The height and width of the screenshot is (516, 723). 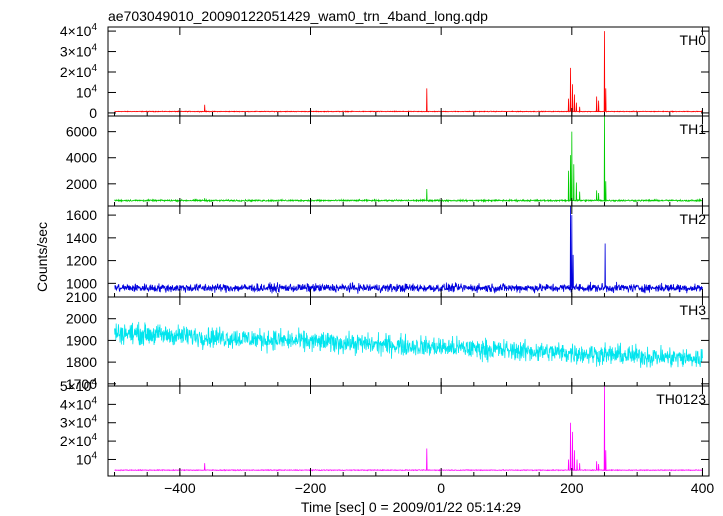 What do you see at coordinates (81, 340) in the screenshot?
I see `y-tick-label: 1900` at bounding box center [81, 340].